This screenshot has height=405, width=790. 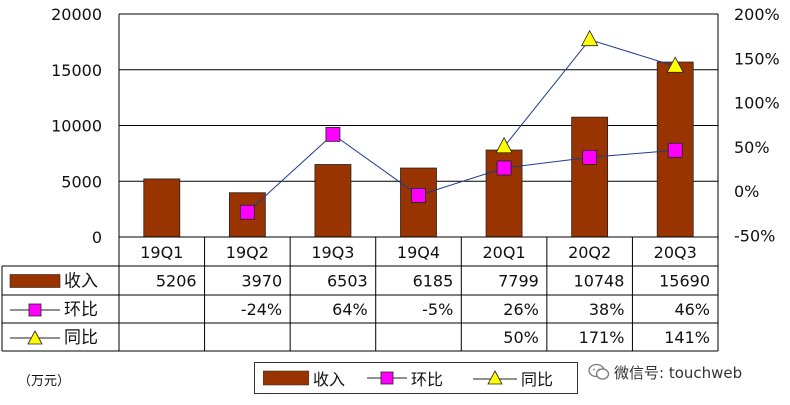 What do you see at coordinates (35, 337) in the screenshot?
I see `row-key-yoy` at bounding box center [35, 337].